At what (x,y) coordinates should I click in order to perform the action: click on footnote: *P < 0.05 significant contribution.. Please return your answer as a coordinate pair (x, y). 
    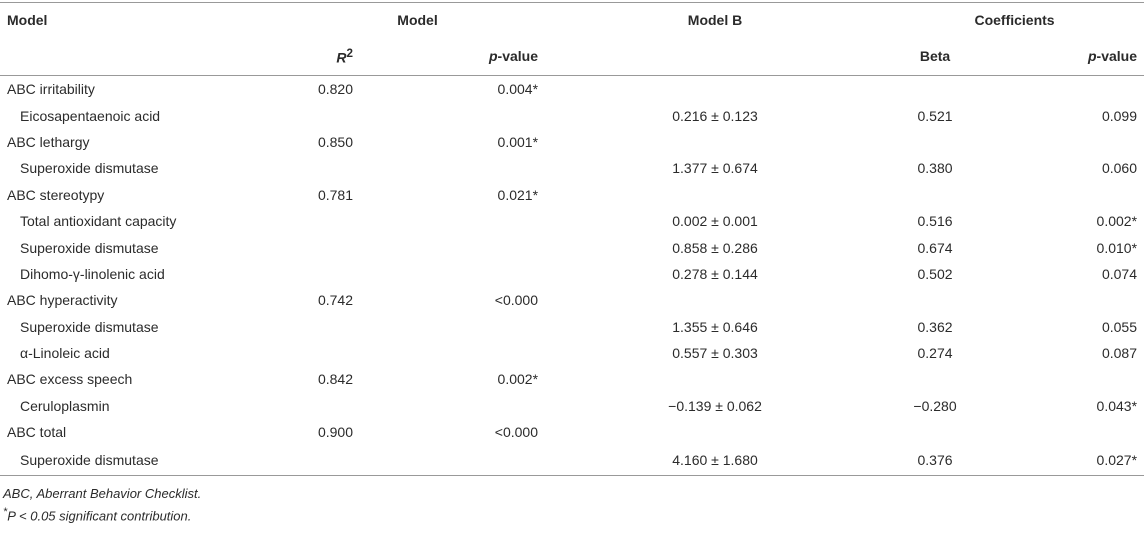
    Looking at the image, I should click on (573, 514).